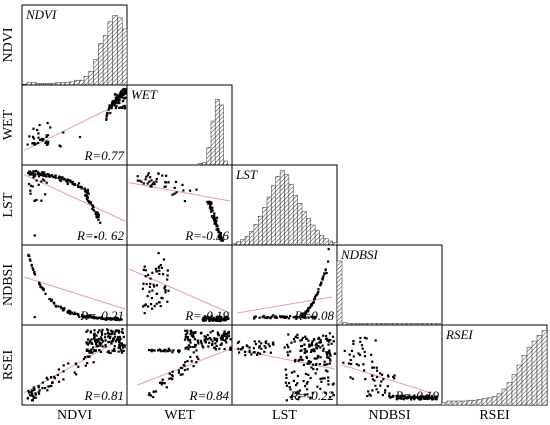  Describe the element at coordinates (74, 365) in the screenshot. I see `fit-line` at that location.